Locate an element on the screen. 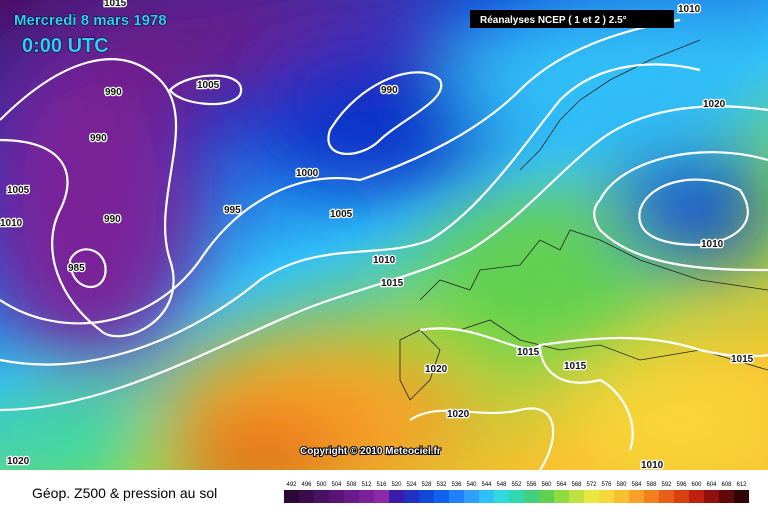 The height and width of the screenshot is (512, 768). colorbar-label: 560 is located at coordinates (546, 485).